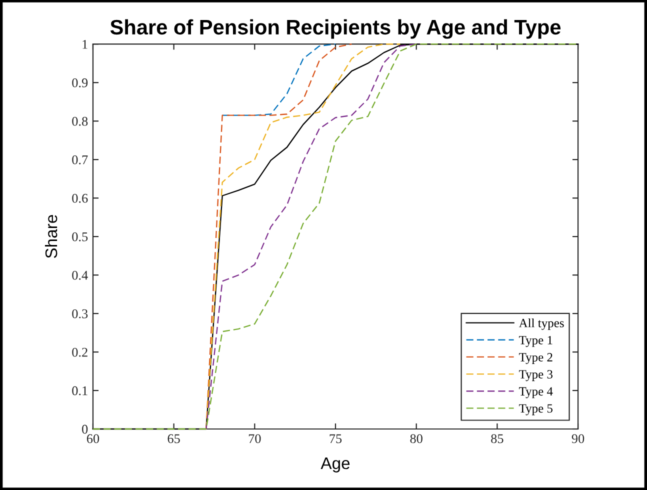 The image size is (647, 490). I want to click on y-axis-title: Share, so click(51, 236).